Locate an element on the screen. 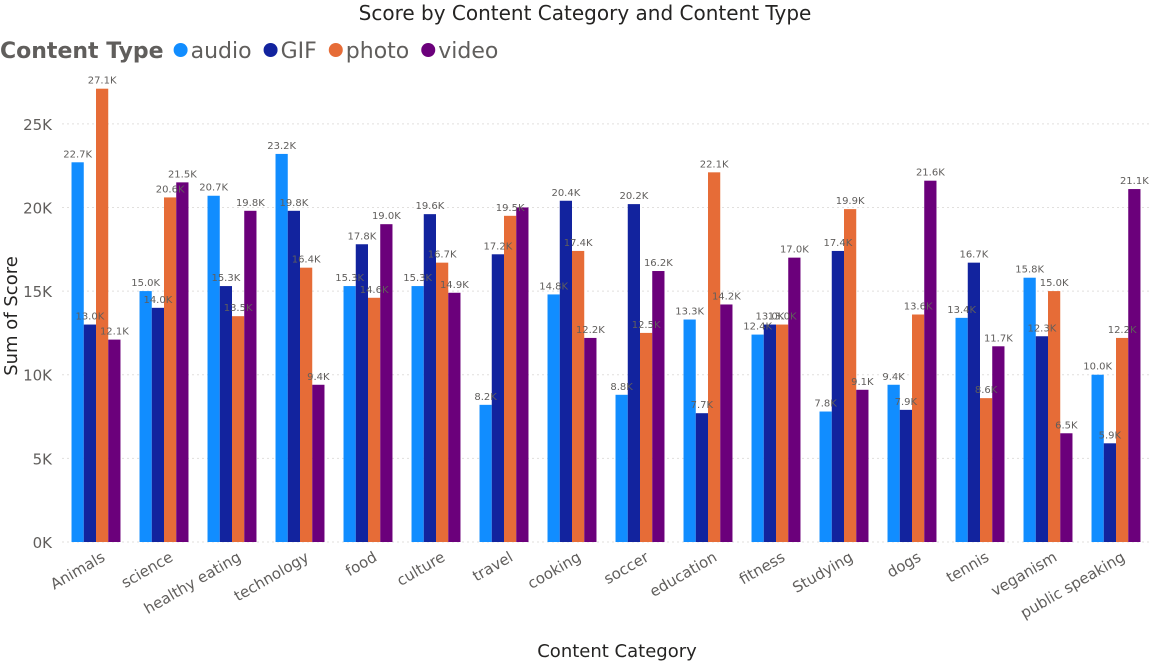 The image size is (1165, 662). data-label: 19.8K is located at coordinates (250, 203).